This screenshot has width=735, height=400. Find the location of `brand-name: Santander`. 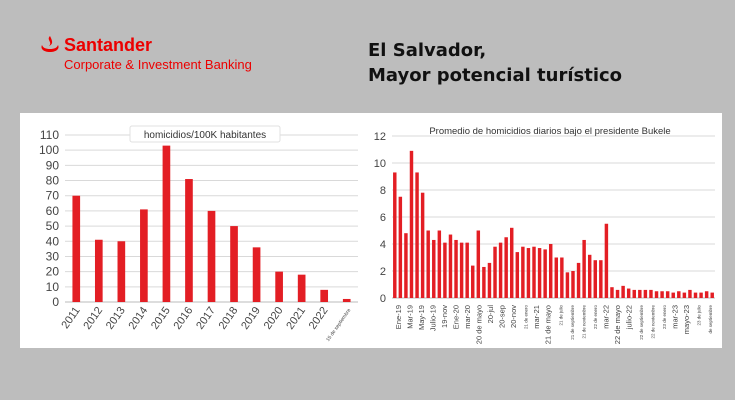

brand-name: Santander is located at coordinates (108, 45).